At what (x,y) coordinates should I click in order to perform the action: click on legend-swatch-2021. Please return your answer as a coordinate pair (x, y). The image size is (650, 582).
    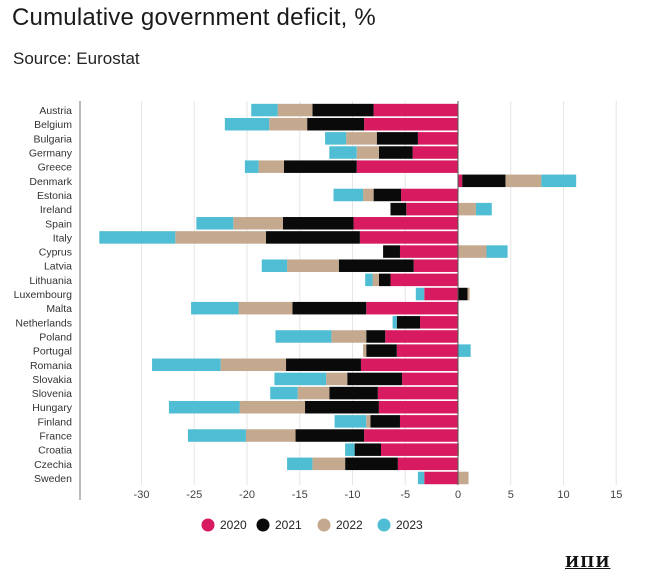
    Looking at the image, I should click on (263, 525).